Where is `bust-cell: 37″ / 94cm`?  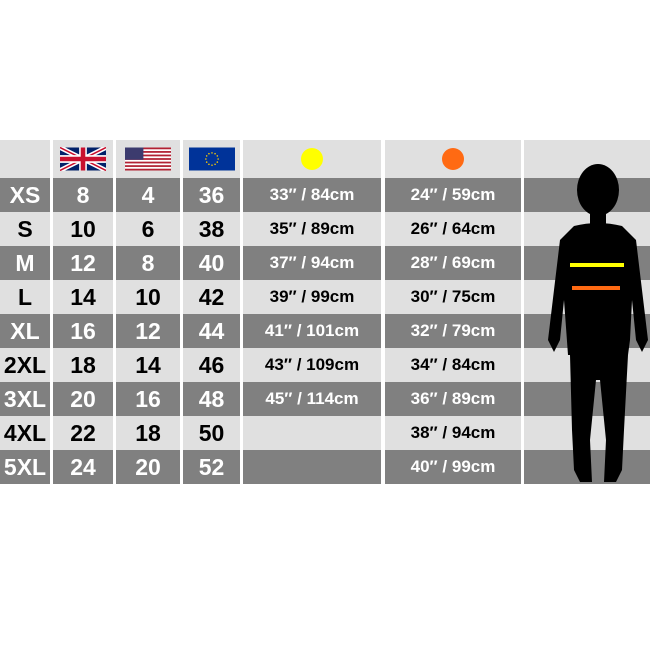 bust-cell: 37″ / 94cm is located at coordinates (312, 263).